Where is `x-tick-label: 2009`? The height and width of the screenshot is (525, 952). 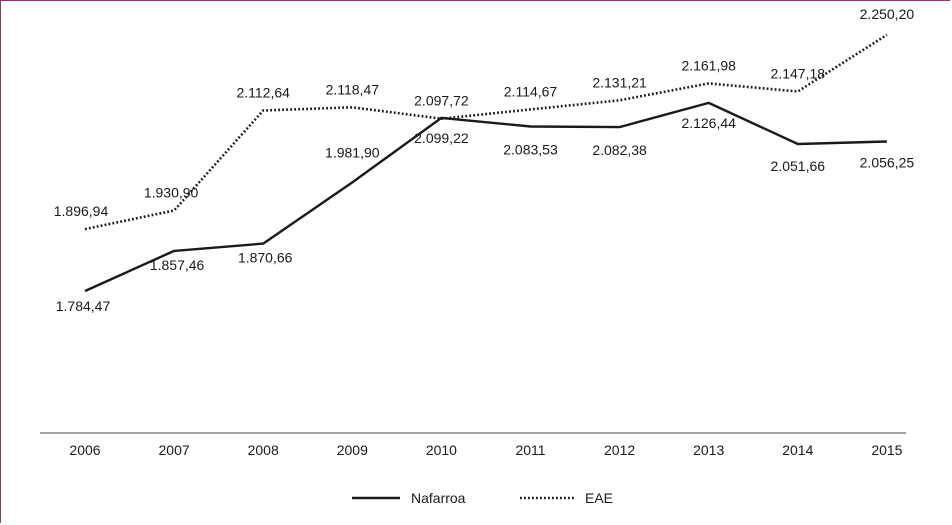 x-tick-label: 2009 is located at coordinates (352, 450).